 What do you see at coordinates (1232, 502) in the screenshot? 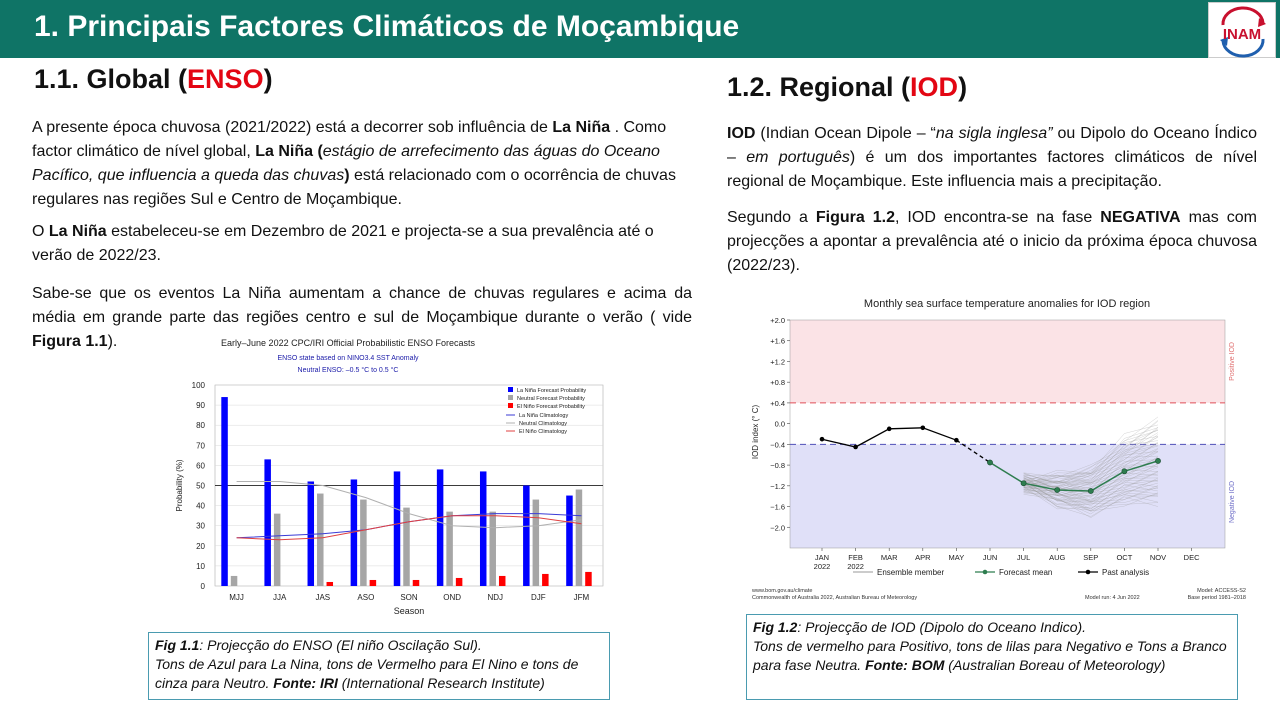
I see `negative-iod-label: Negative IOD` at bounding box center [1232, 502].